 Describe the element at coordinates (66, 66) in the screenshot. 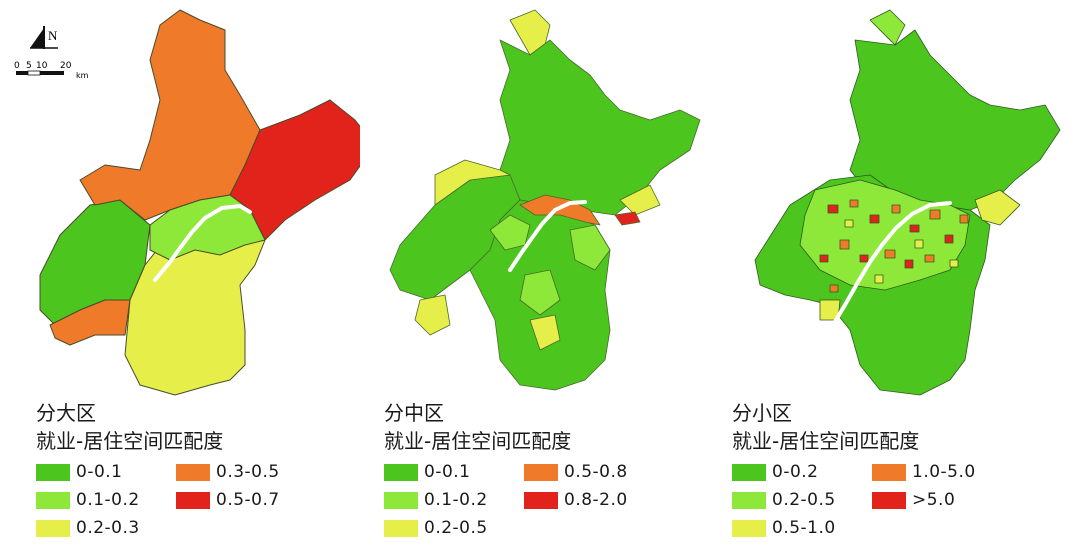

I see `scale-tick: 20` at that location.